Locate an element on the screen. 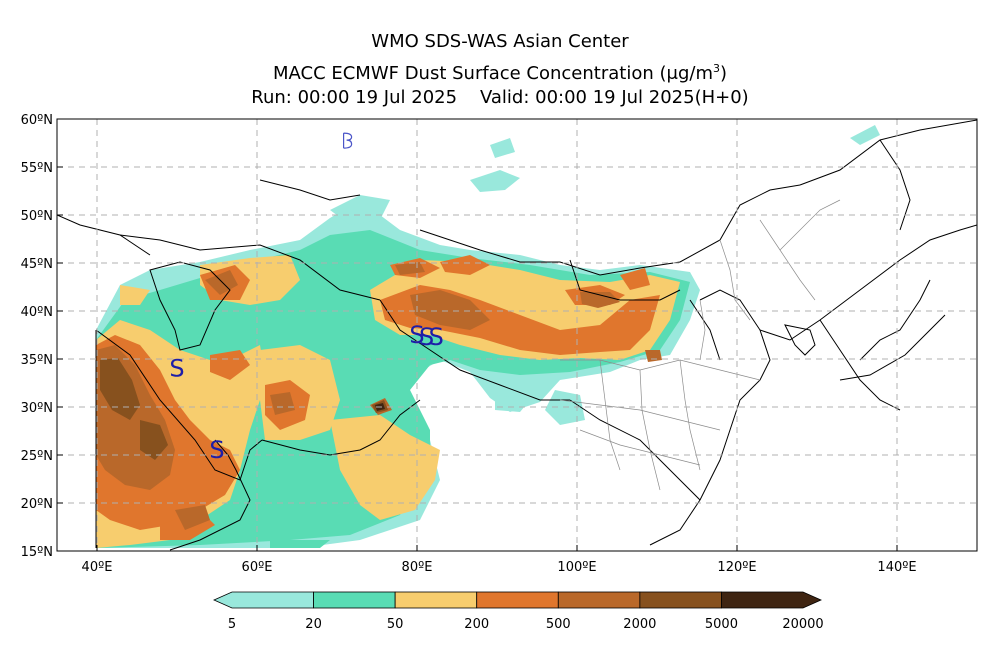  lon-tick-label: 120ºE is located at coordinates (736, 567).